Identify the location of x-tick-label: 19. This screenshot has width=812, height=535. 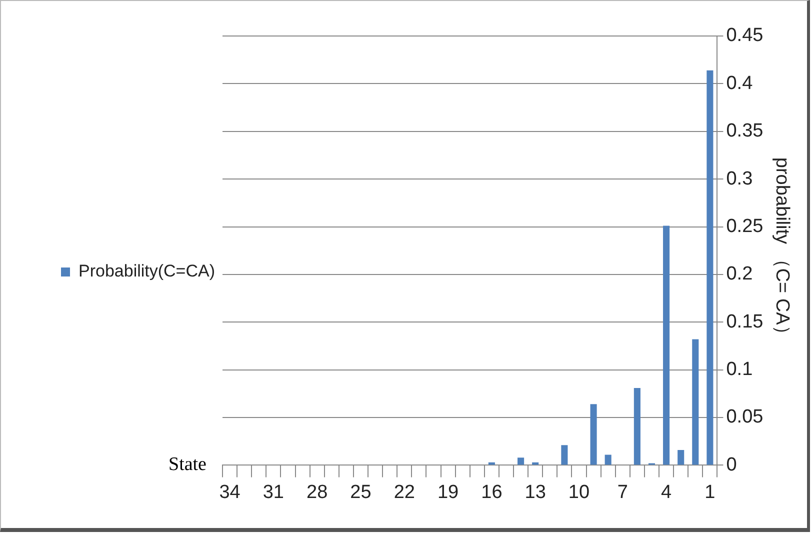
(448, 492).